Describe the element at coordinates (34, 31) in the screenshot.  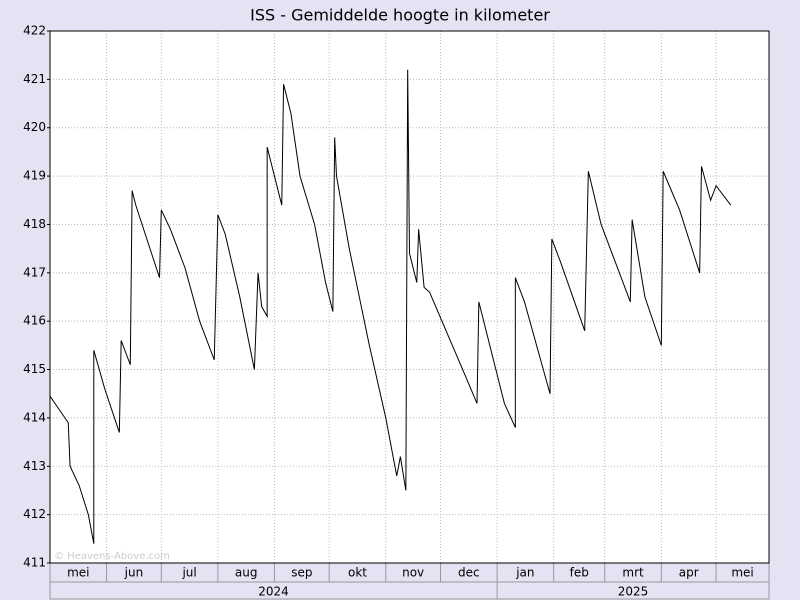
I see `y-tick-label: 422` at that location.